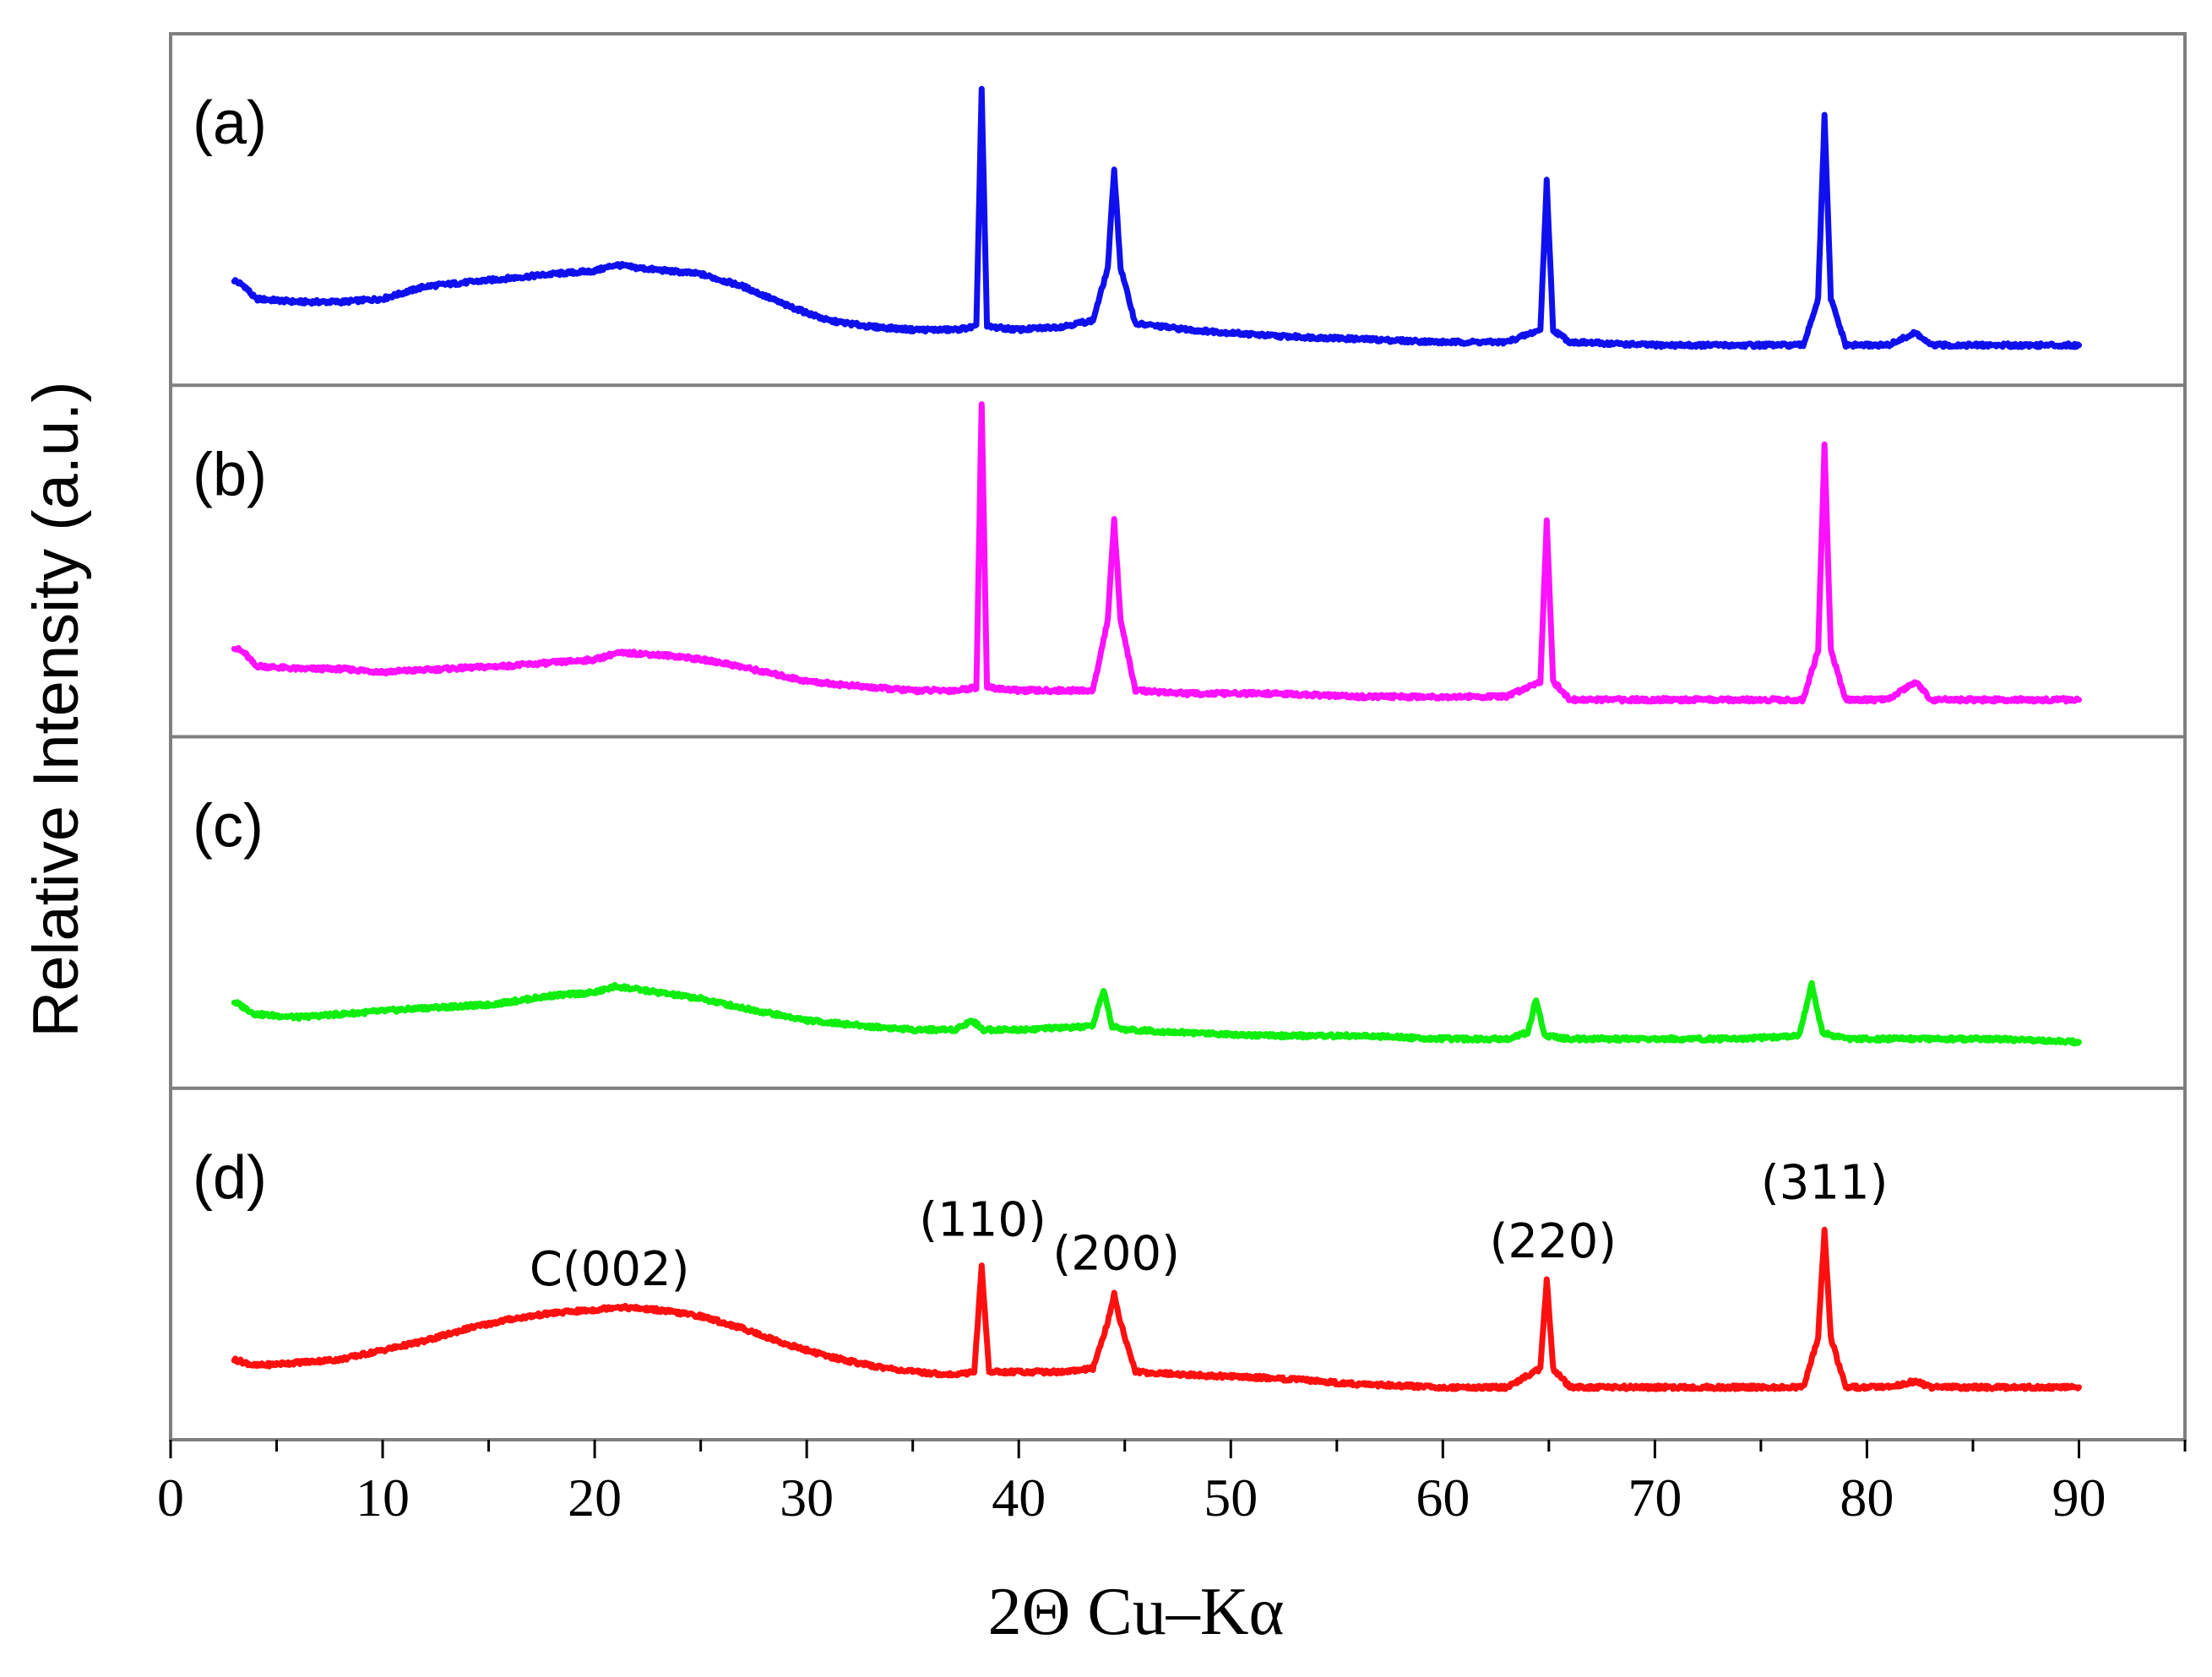 The height and width of the screenshot is (1677, 2212). I want to click on axis-layer: 0 10 20 30 40 50 60 70 80 90, so click(1172, 1484).